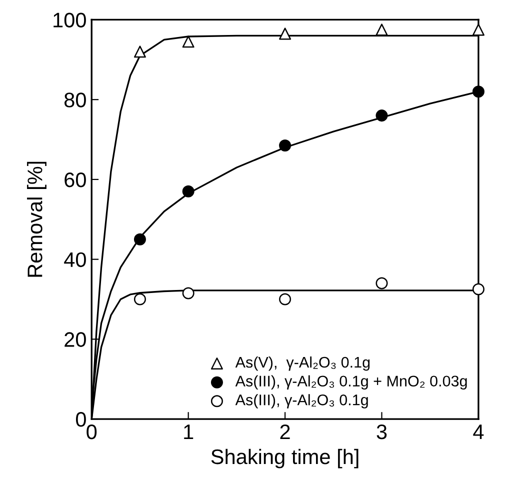 This screenshot has width=509, height=493. What do you see at coordinates (302, 363) in the screenshot?
I see `legend-label: As(V), γ-Al₂O₃ 0.1g` at bounding box center [302, 363].